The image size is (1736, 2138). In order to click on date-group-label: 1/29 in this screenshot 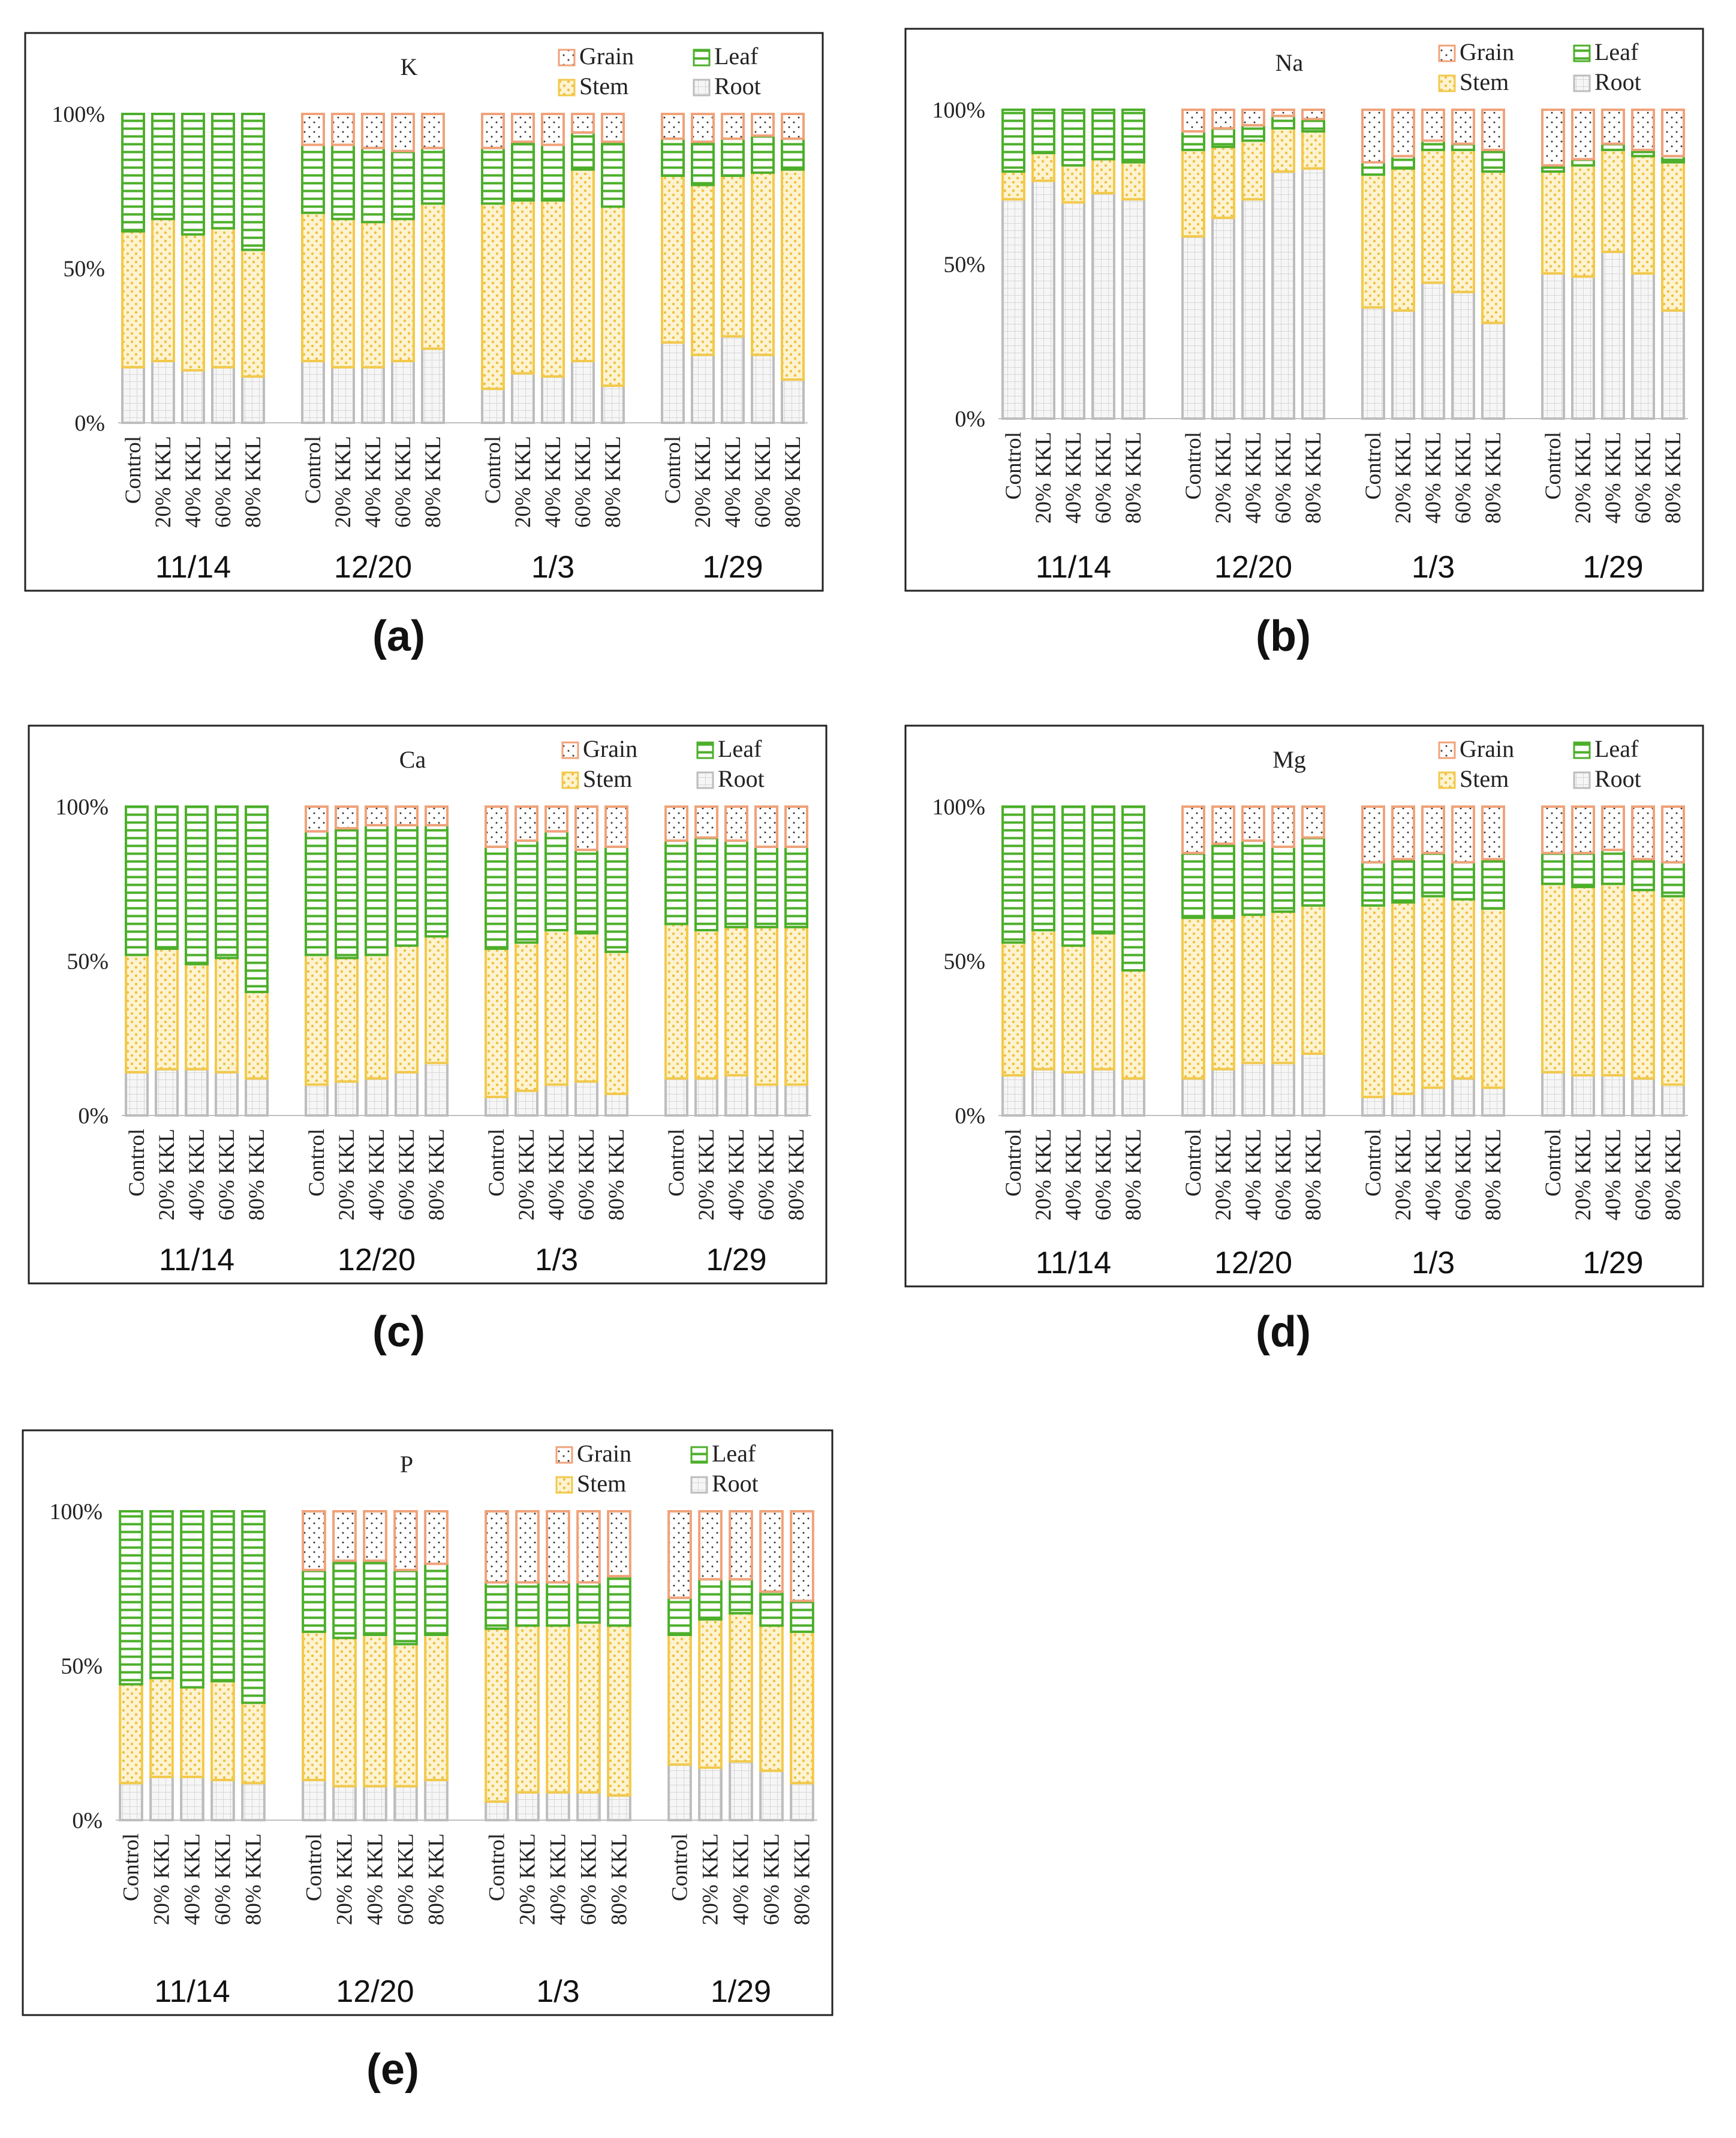, I will do `click(732, 567)`.